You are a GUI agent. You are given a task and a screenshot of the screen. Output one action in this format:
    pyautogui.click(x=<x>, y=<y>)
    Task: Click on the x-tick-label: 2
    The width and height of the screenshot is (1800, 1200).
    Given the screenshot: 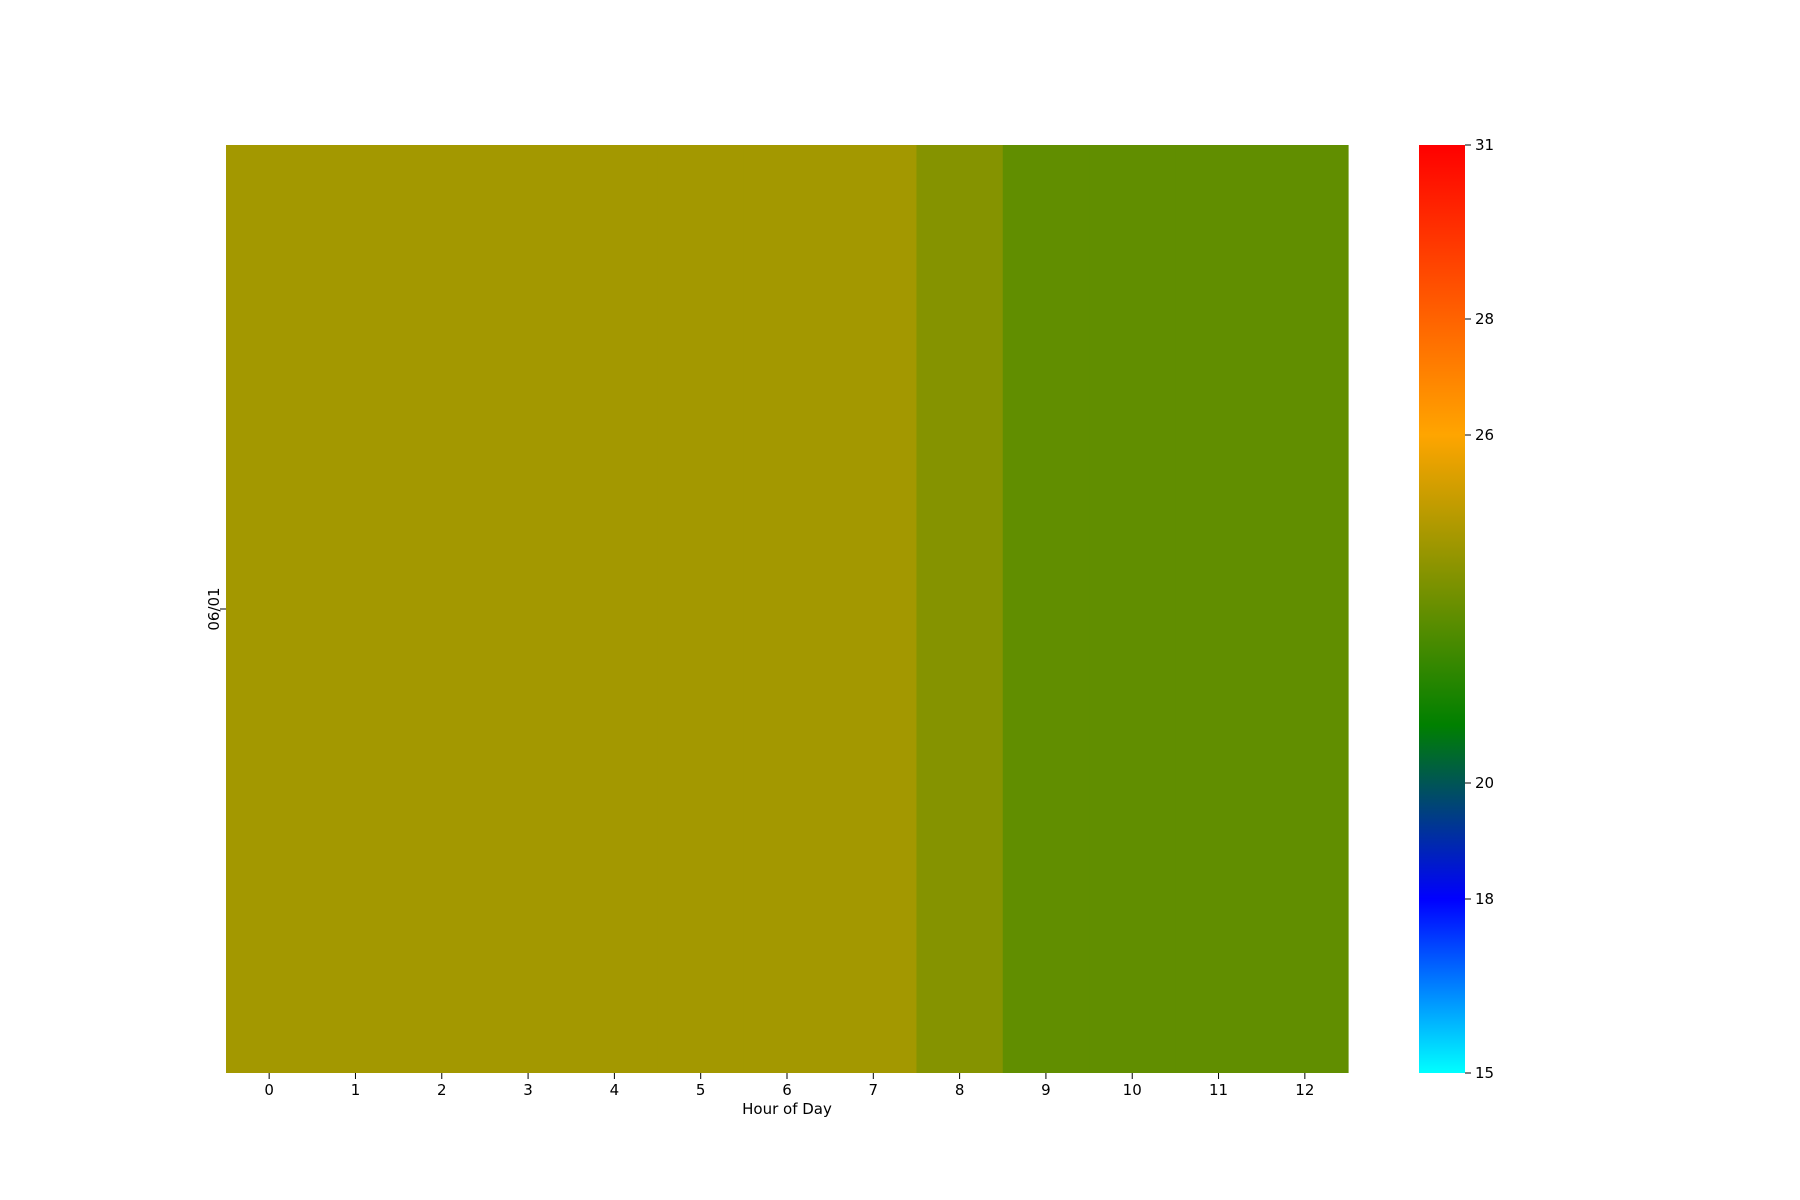 What is the action you would take?
    pyautogui.click(x=442, y=1090)
    